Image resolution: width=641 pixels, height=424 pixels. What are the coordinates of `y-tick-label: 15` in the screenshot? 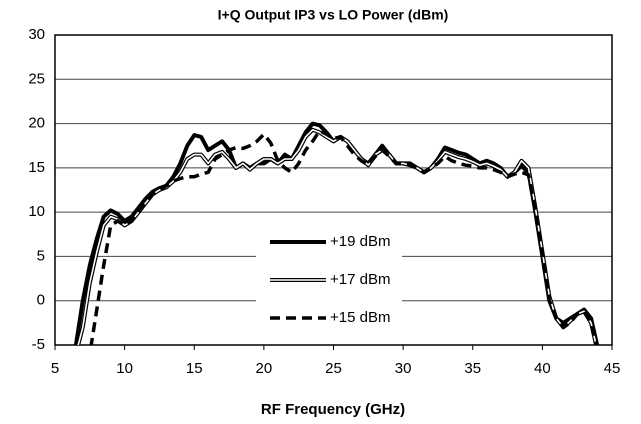 It's located at (36, 167).